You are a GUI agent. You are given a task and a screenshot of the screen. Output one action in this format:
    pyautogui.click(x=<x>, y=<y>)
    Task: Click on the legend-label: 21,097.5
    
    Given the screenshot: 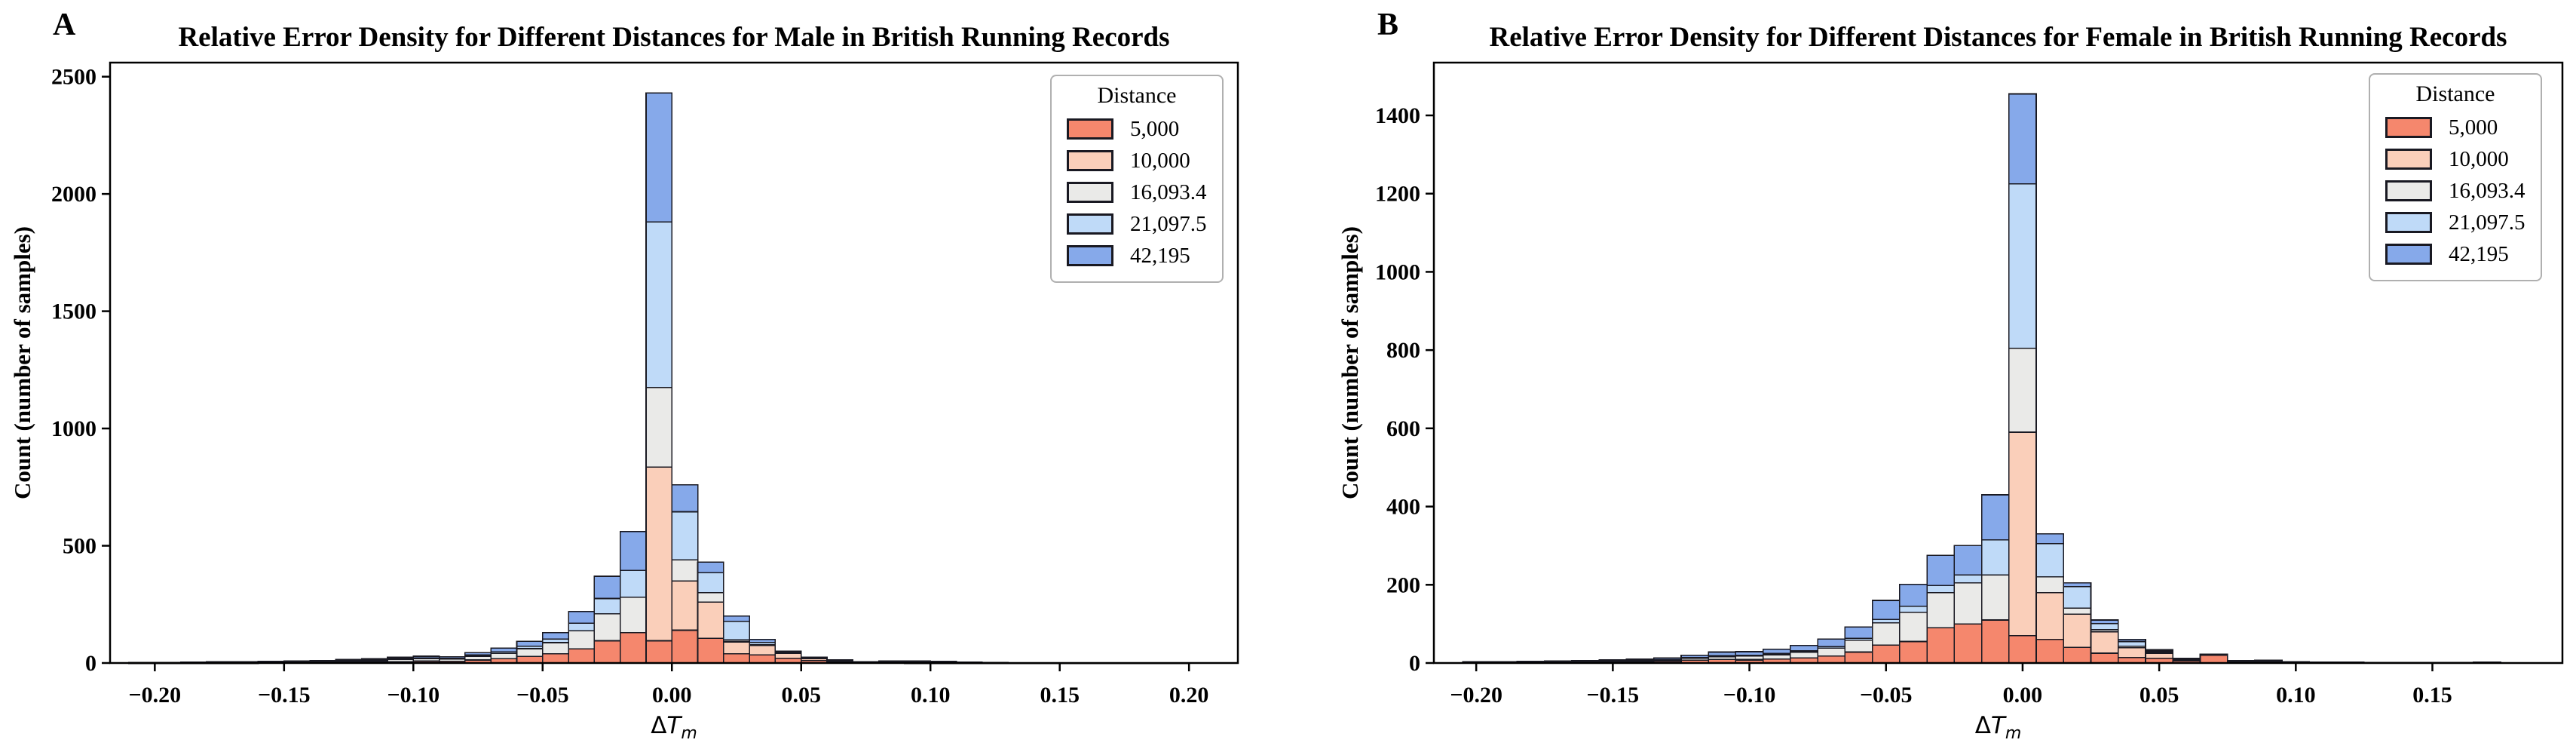 What is the action you would take?
    pyautogui.click(x=2487, y=222)
    